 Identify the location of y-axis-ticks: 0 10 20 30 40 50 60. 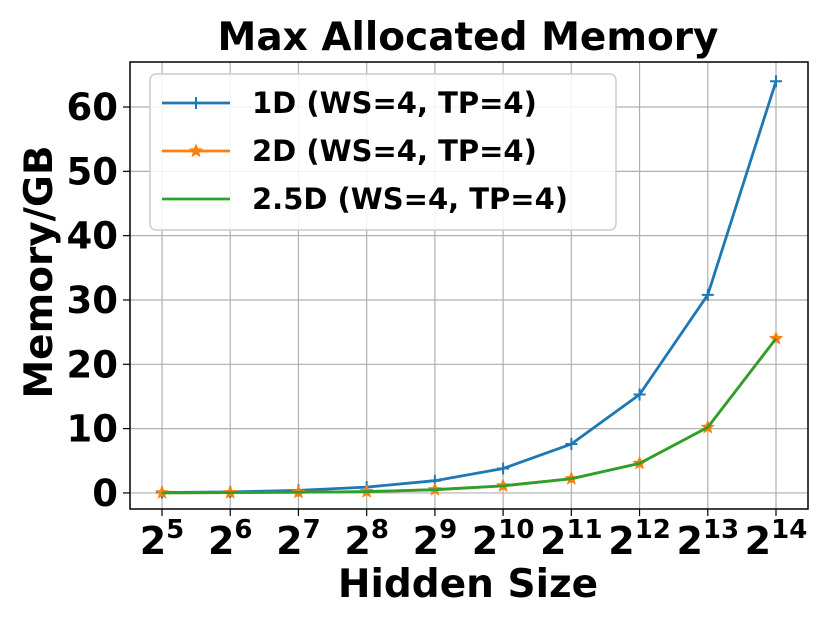
(98, 300).